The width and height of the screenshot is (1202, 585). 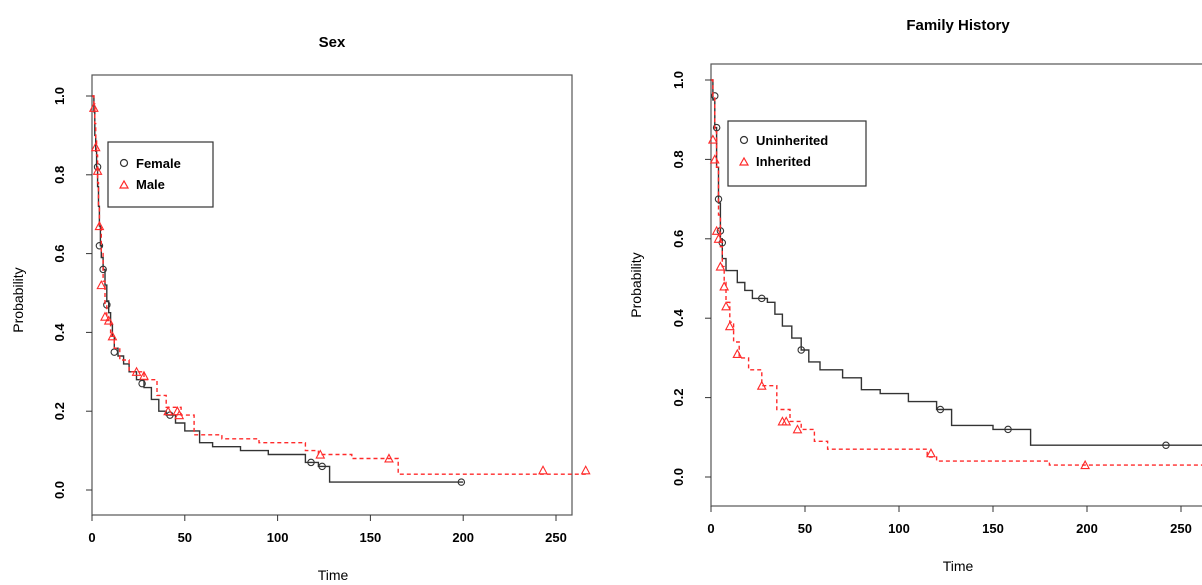 What do you see at coordinates (792, 140) in the screenshot?
I see `legend-label-uninherited: Uninherited` at bounding box center [792, 140].